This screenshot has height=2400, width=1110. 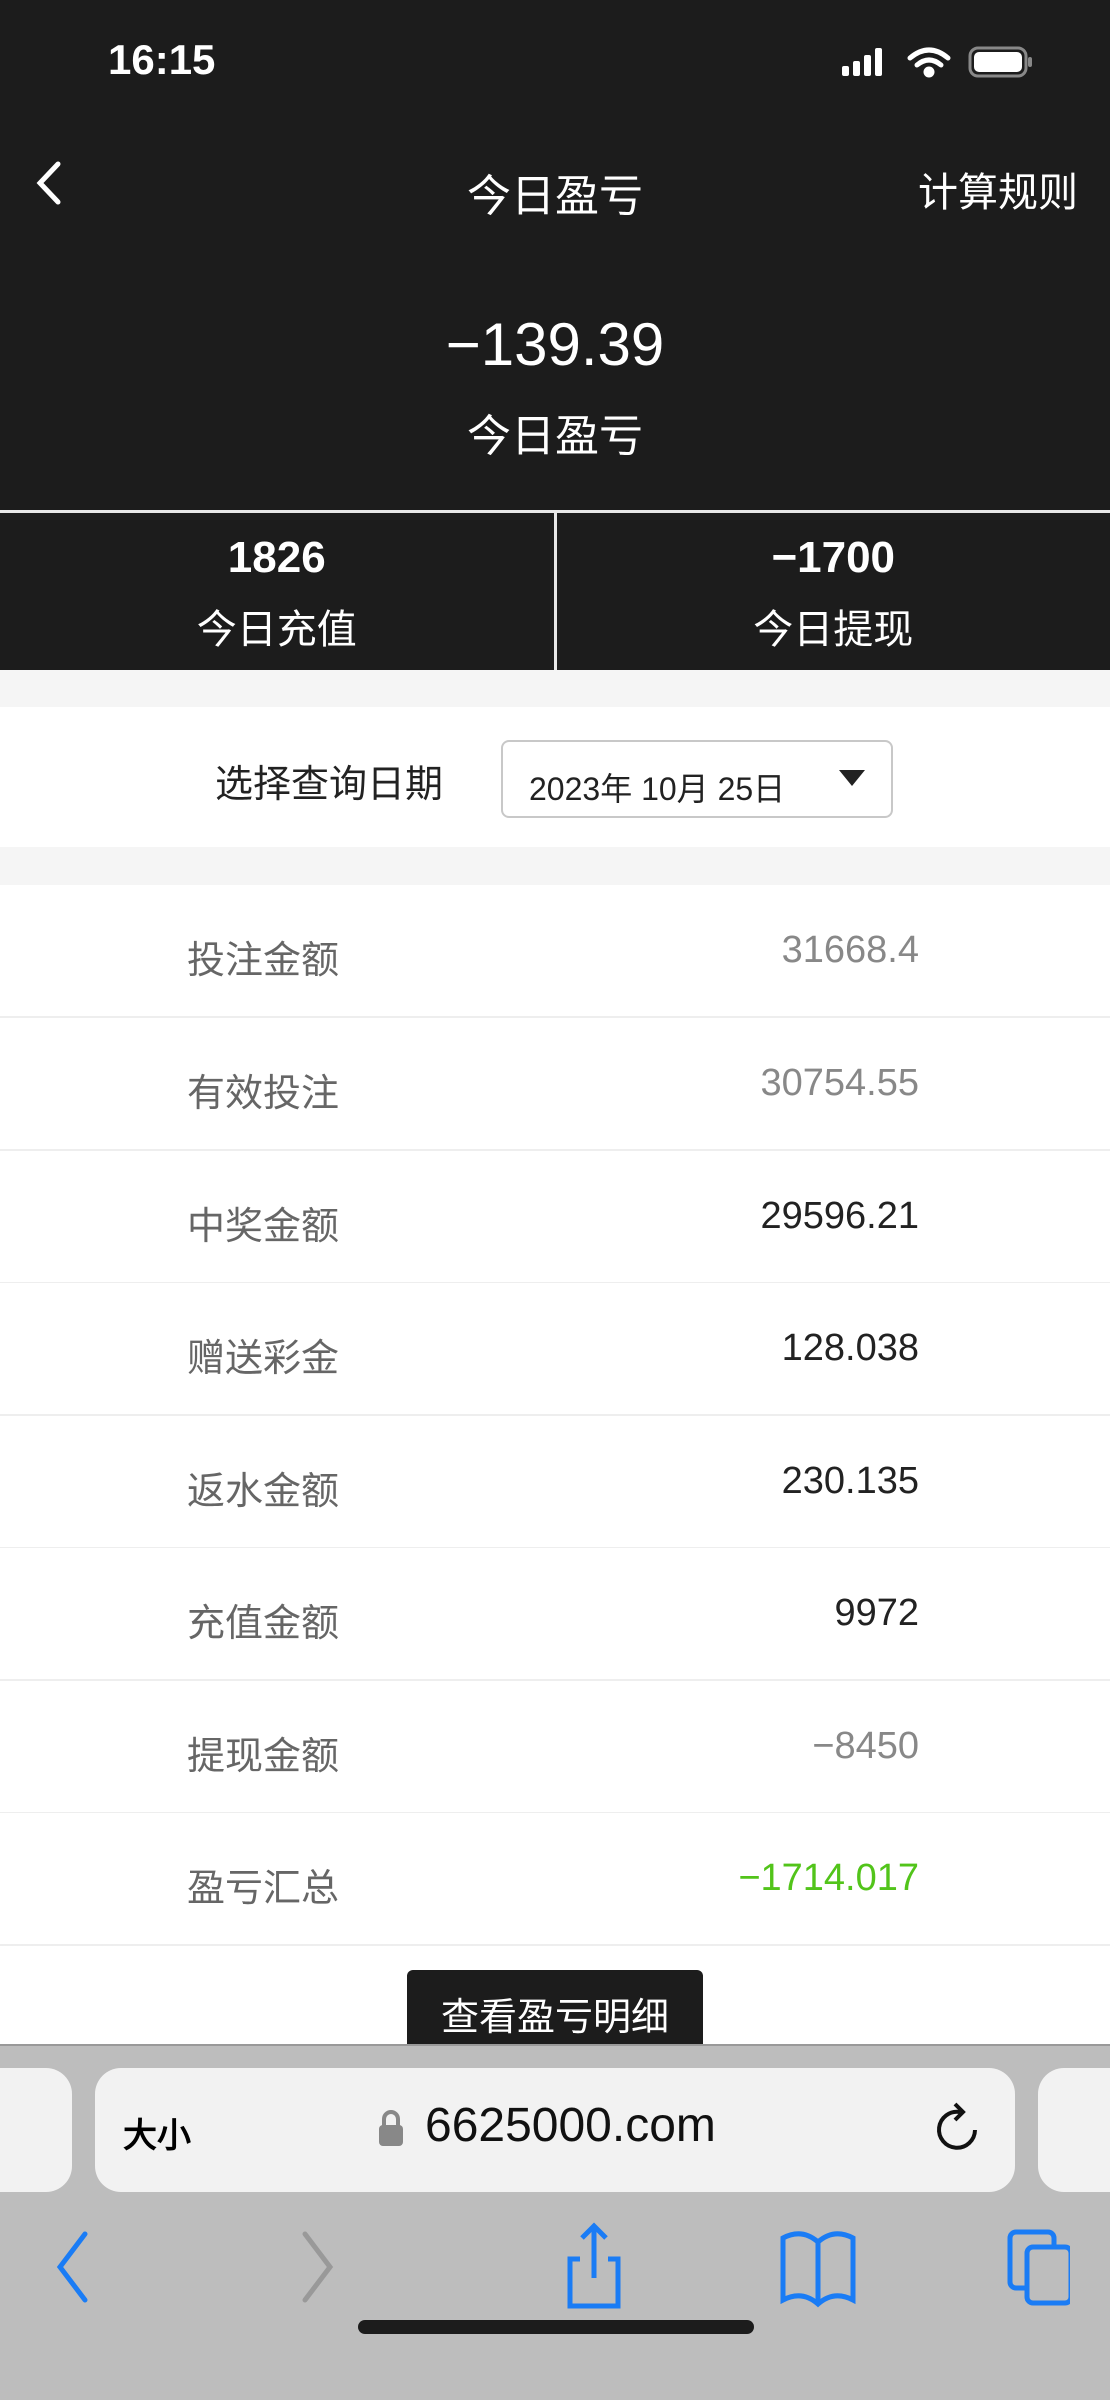 What do you see at coordinates (555, 196) in the screenshot?
I see `page-title: 今日盈亏` at bounding box center [555, 196].